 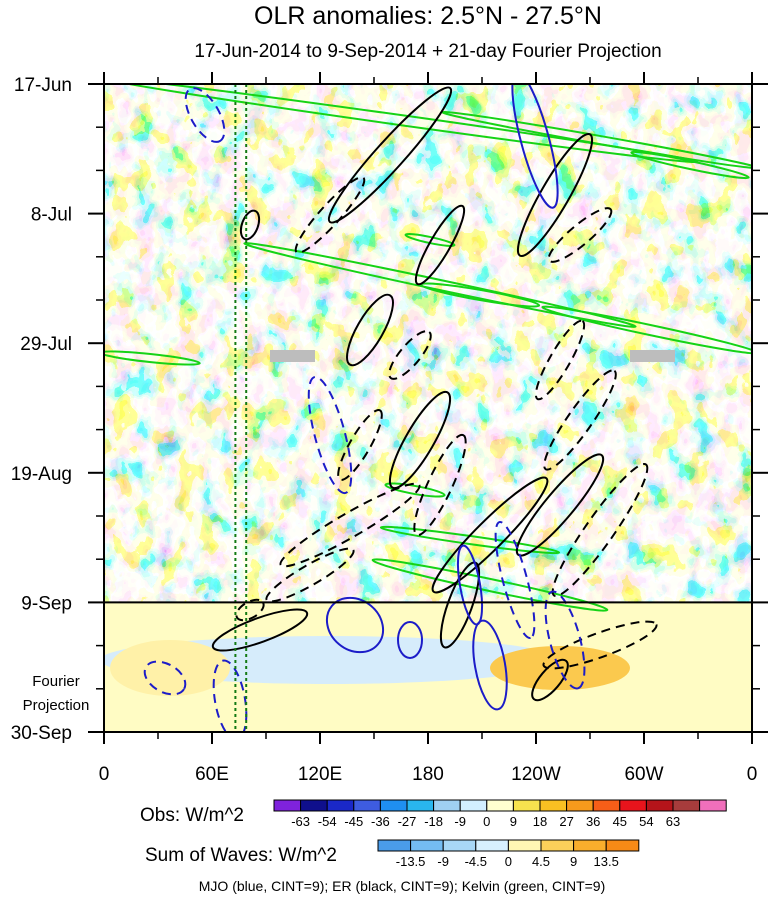 What do you see at coordinates (540, 821) in the screenshot?
I see `colorbar-level-label: 18` at bounding box center [540, 821].